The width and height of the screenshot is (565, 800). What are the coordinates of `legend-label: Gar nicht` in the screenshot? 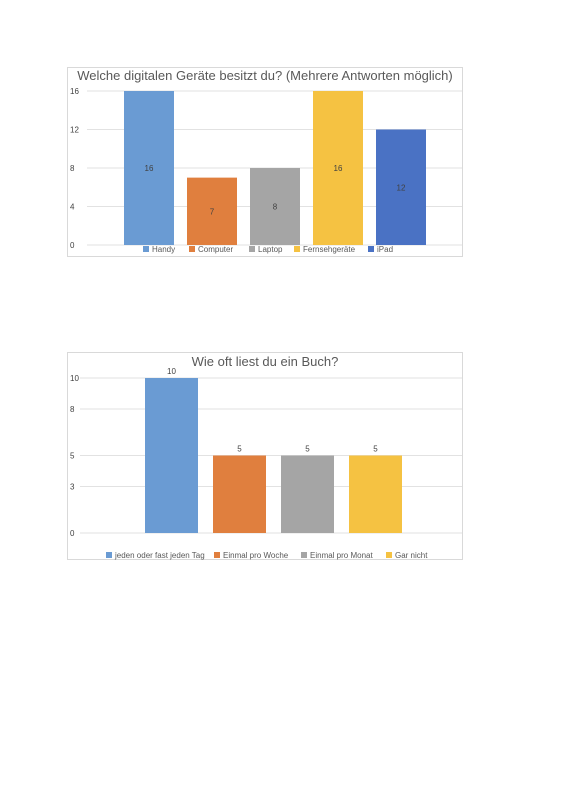 It's located at (411, 555).